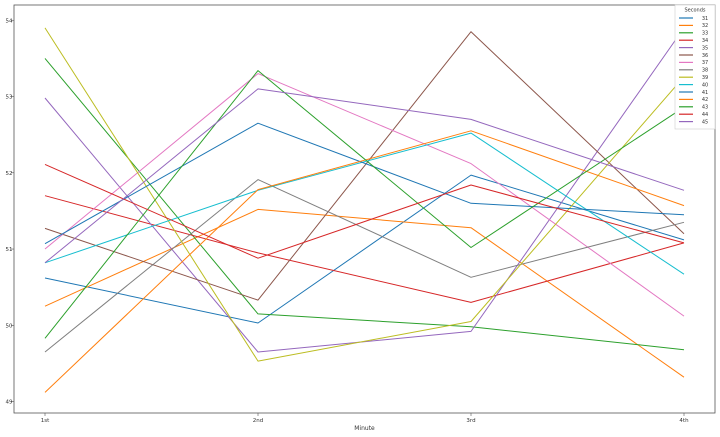 The image size is (720, 437). Describe the element at coordinates (705, 34) in the screenshot. I see `legend-label-33: 33` at that location.